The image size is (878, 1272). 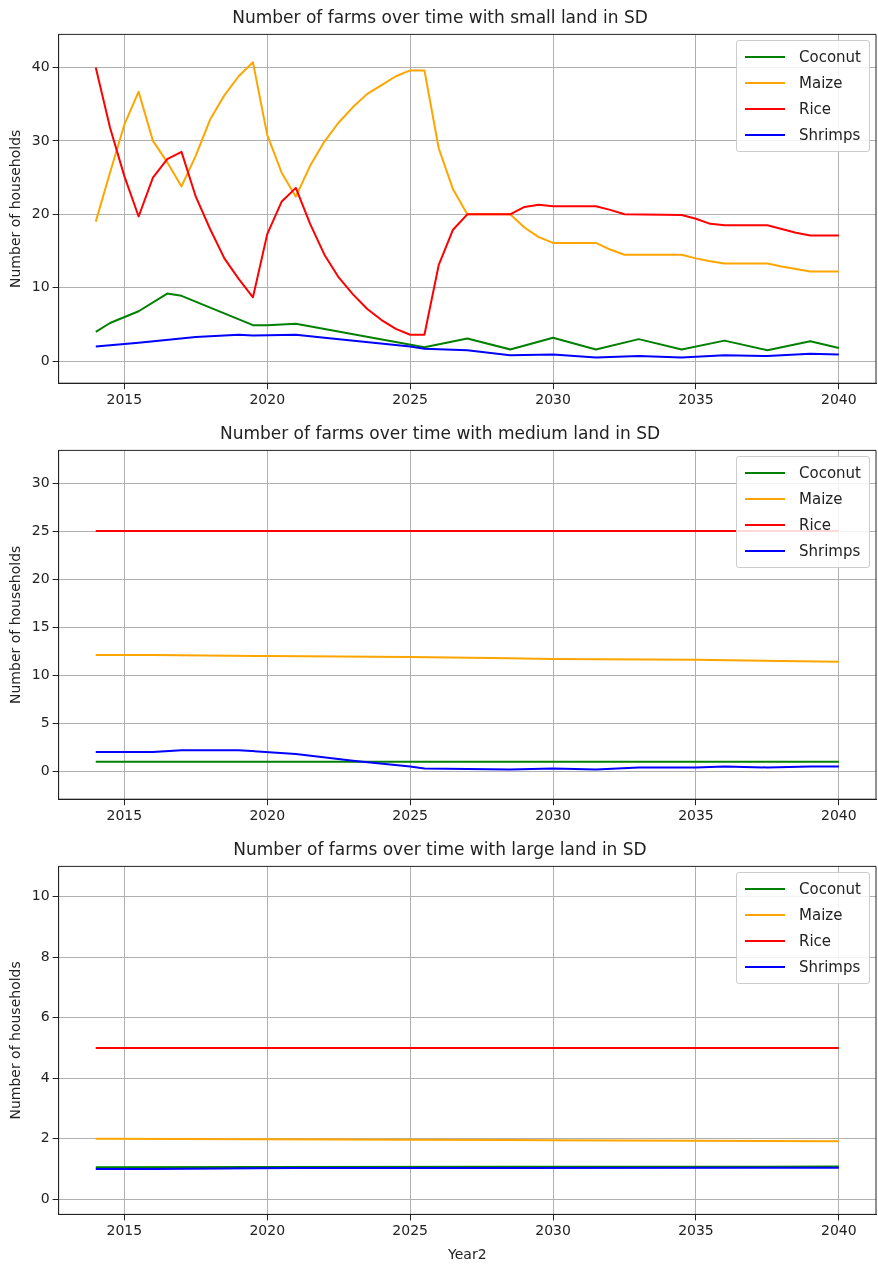 What do you see at coordinates (440, 16) in the screenshot?
I see `chart-title: Number of farms over time with small land in SD` at bounding box center [440, 16].